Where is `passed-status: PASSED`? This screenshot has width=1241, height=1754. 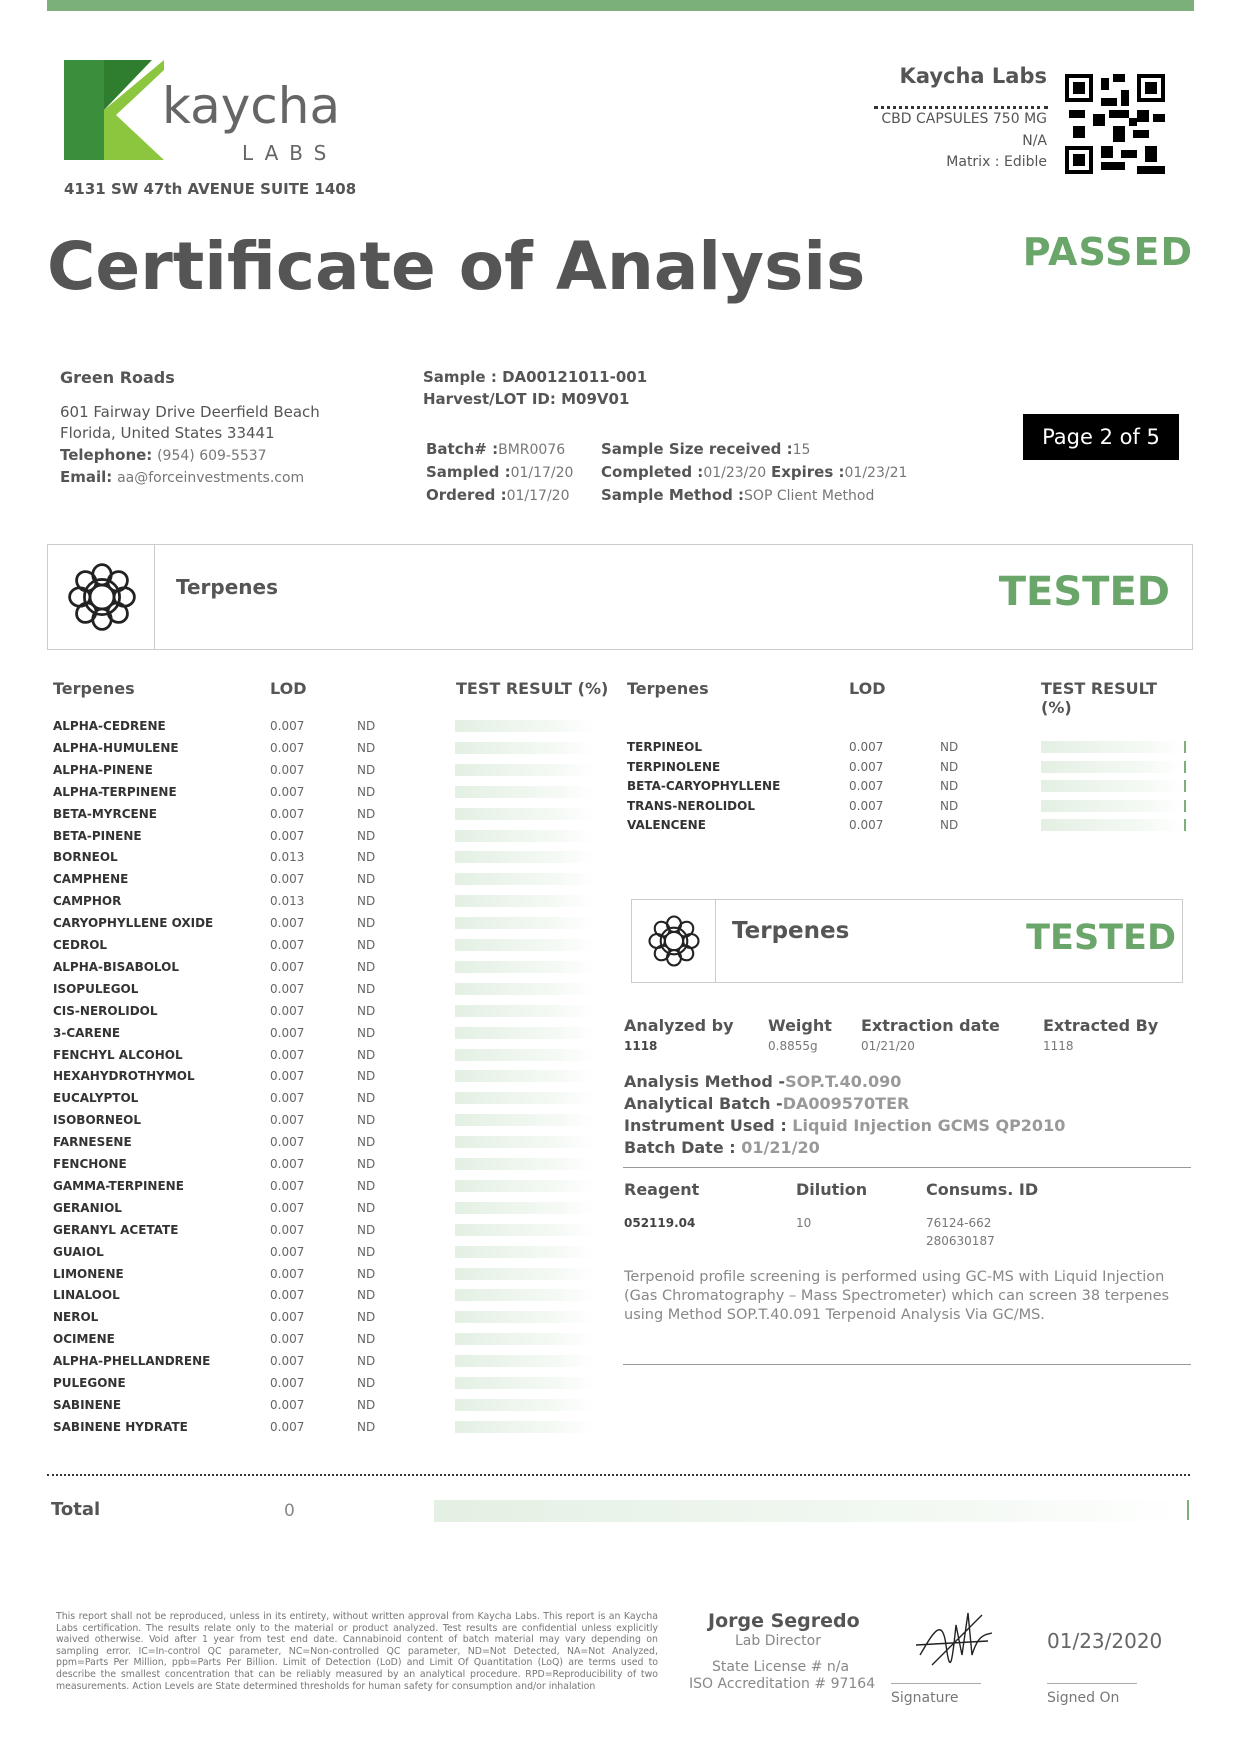 passed-status: PASSED is located at coordinates (1107, 252).